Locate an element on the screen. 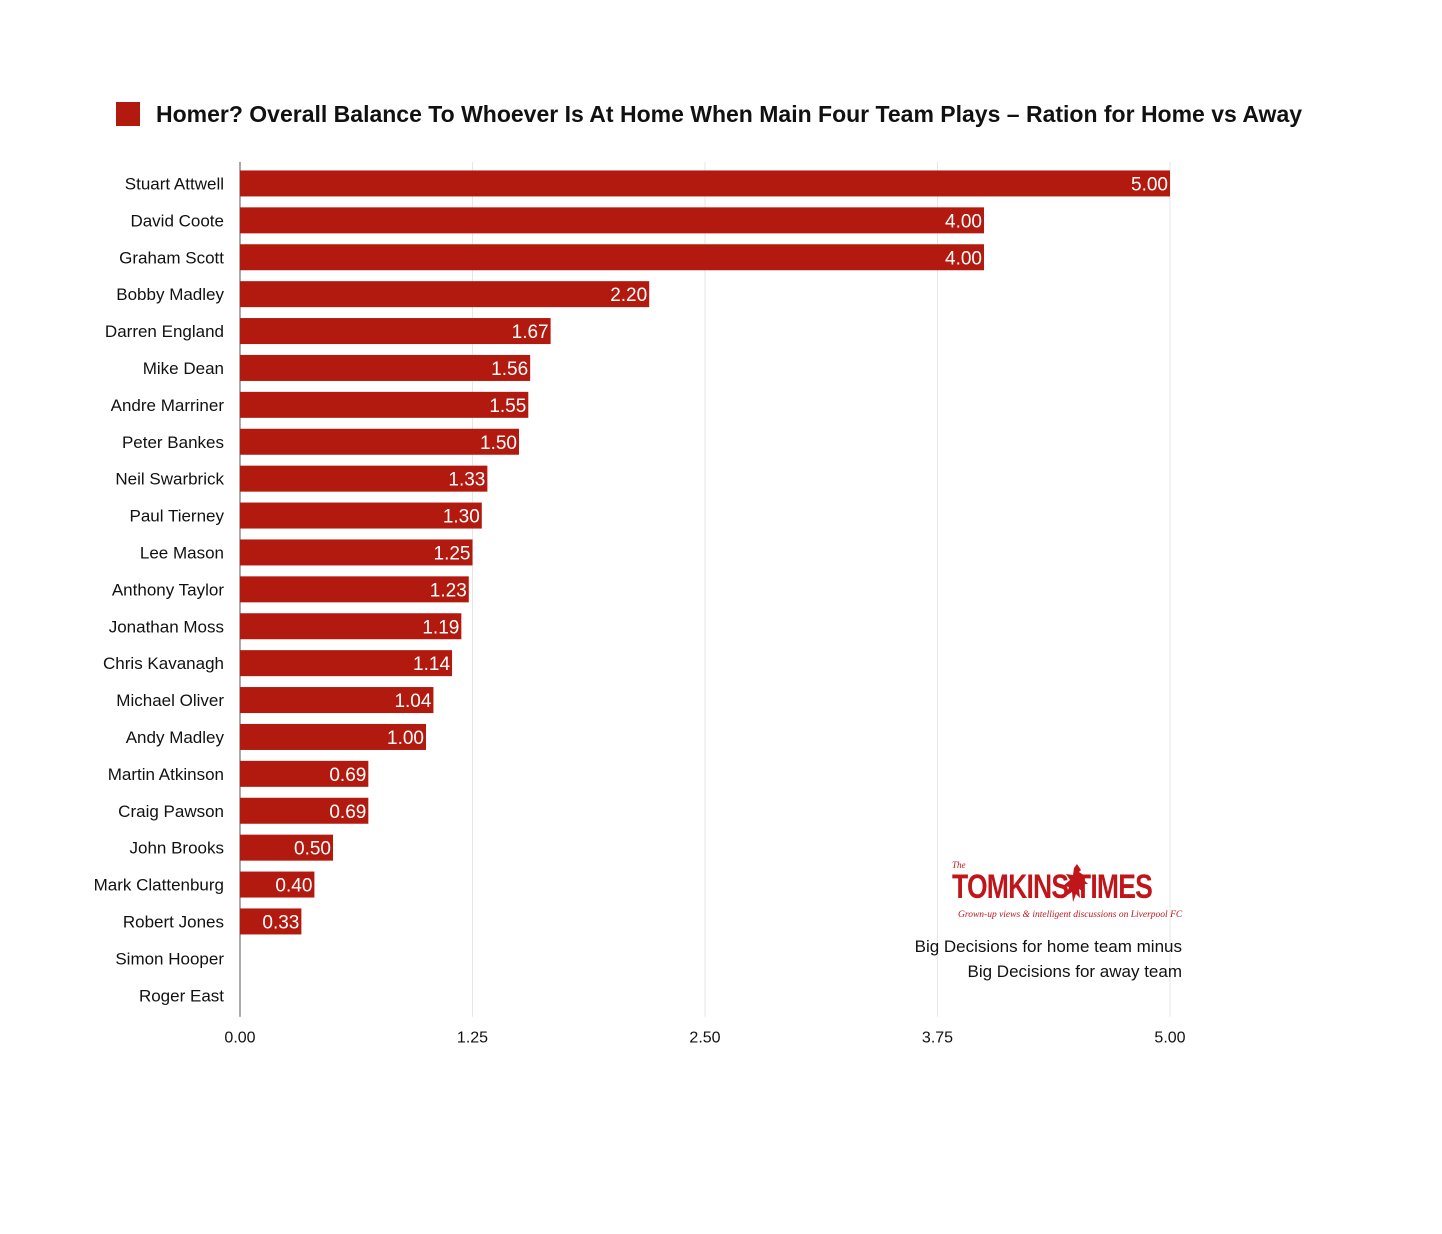 This screenshot has width=1442, height=1234. category-label: Mike Dean is located at coordinates (183, 368).